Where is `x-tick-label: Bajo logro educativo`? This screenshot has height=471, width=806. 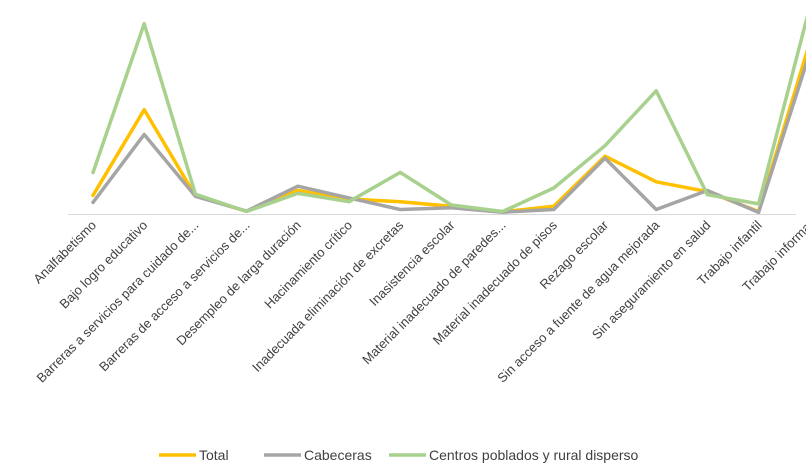
x-tick-label: Bajo logro educativo is located at coordinates (103, 265).